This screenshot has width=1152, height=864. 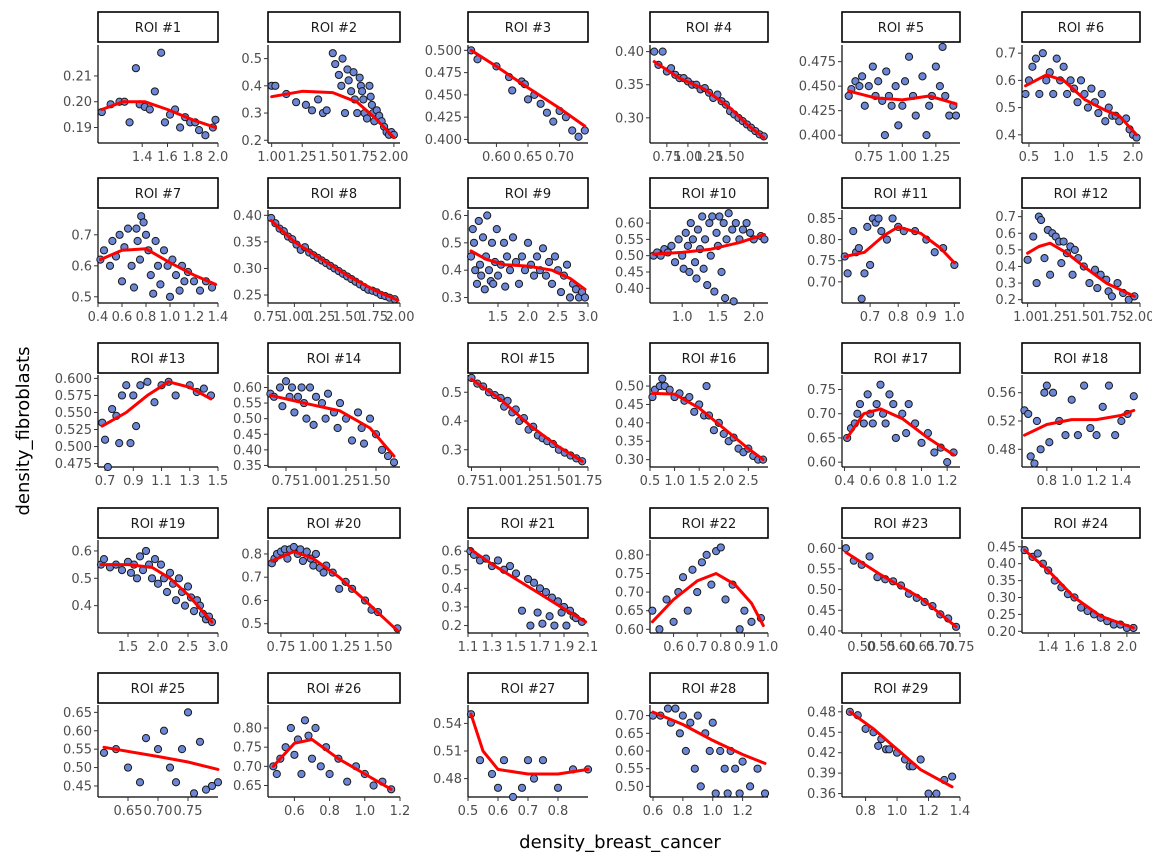 What do you see at coordinates (1074, 647) in the screenshot?
I see `x-tick-label: 1.6` at bounding box center [1074, 647].